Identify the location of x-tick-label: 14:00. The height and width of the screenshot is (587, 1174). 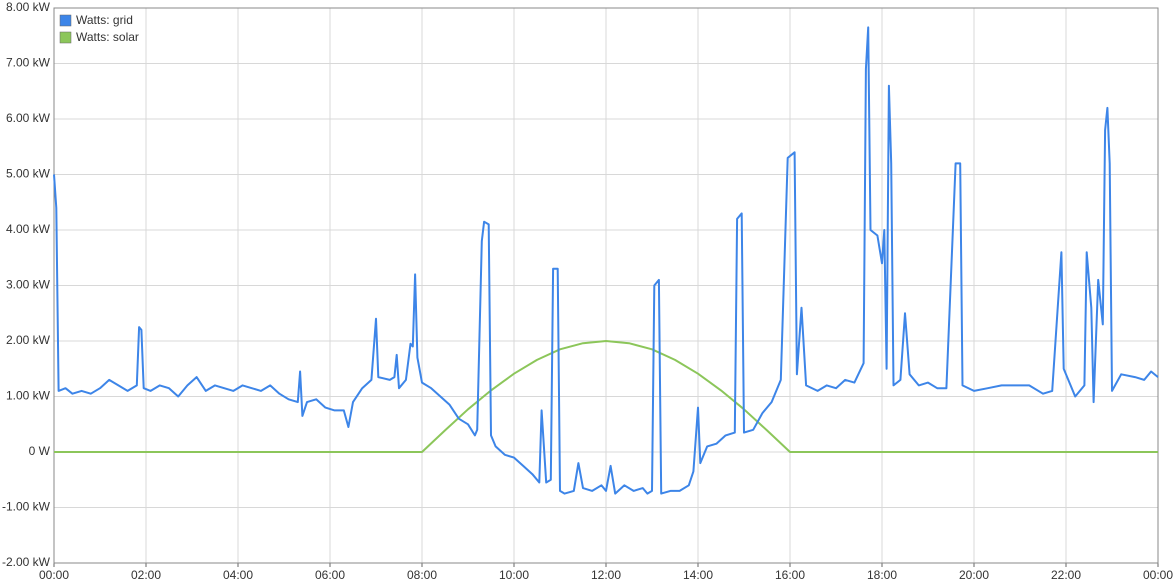
(698, 575).